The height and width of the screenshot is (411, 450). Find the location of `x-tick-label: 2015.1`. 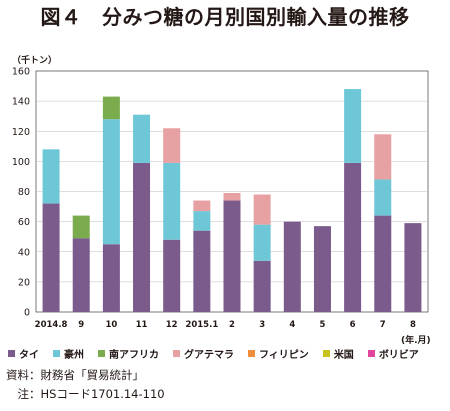

x-tick-label: 2015.1 is located at coordinates (201, 325).